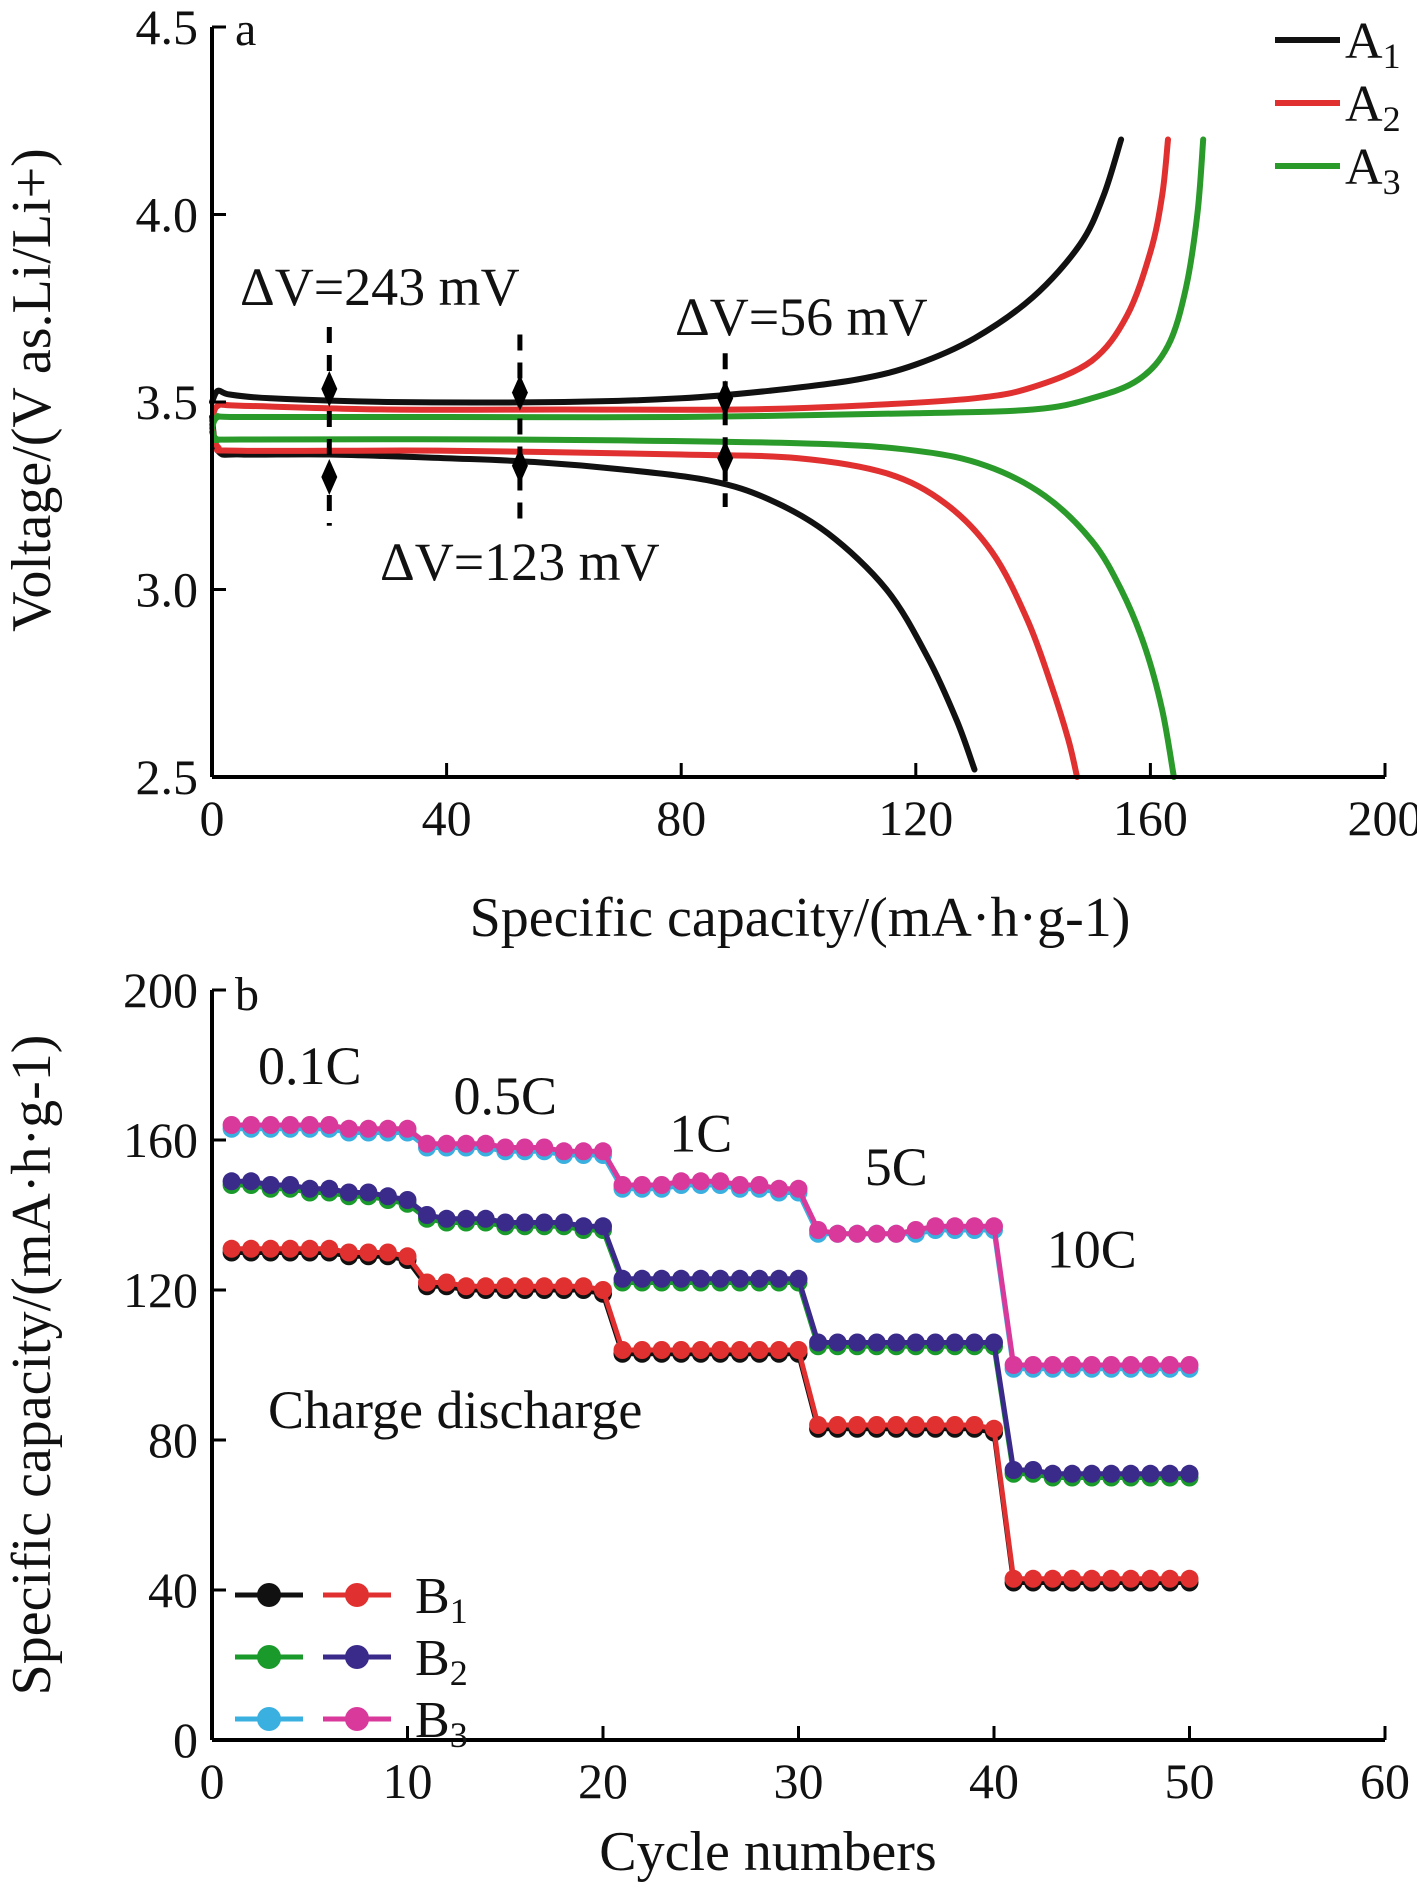 This screenshot has height=1890, width=1417. What do you see at coordinates (700, 1133) in the screenshot?
I see `rate-label: 1C` at bounding box center [700, 1133].